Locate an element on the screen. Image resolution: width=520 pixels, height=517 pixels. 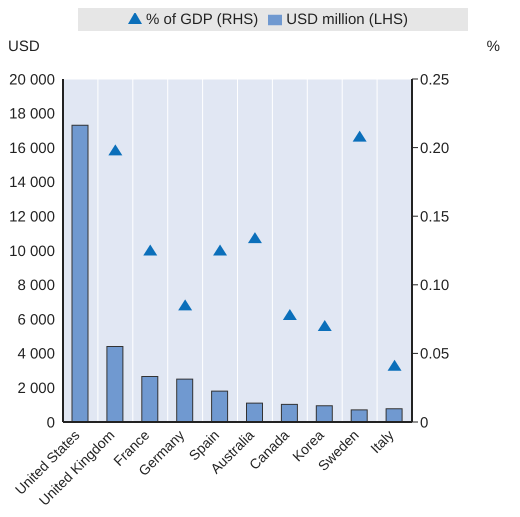
y-tick-label: 14 000 is located at coordinates (32, 183).